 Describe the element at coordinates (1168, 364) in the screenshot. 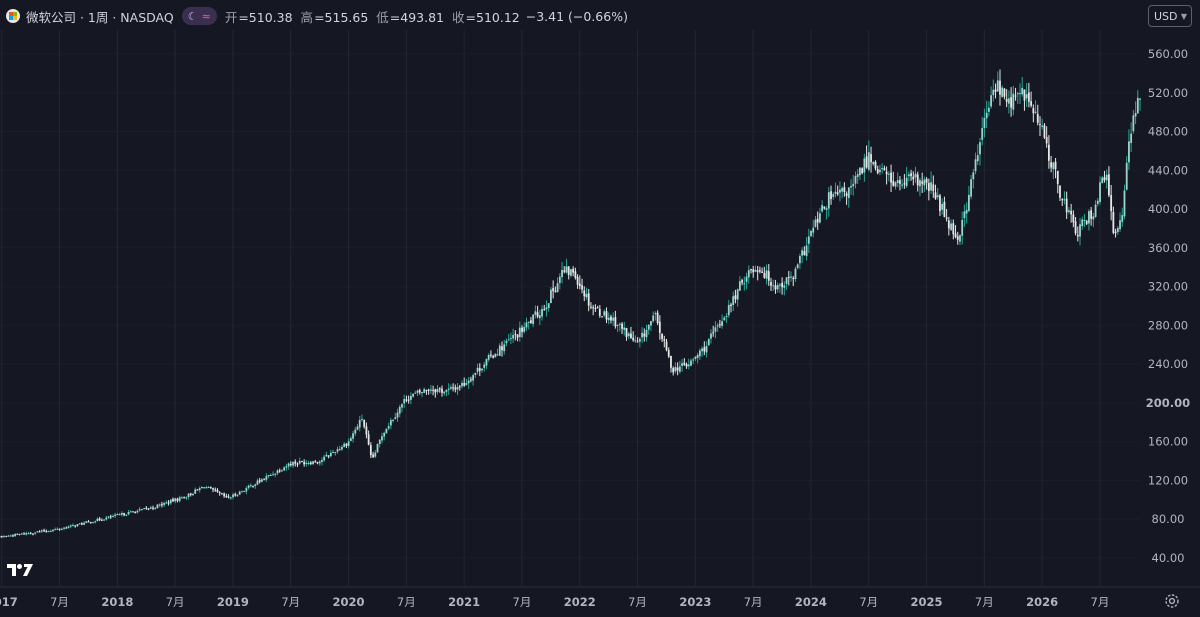

I see `y-tick-label: 240.00` at that location.